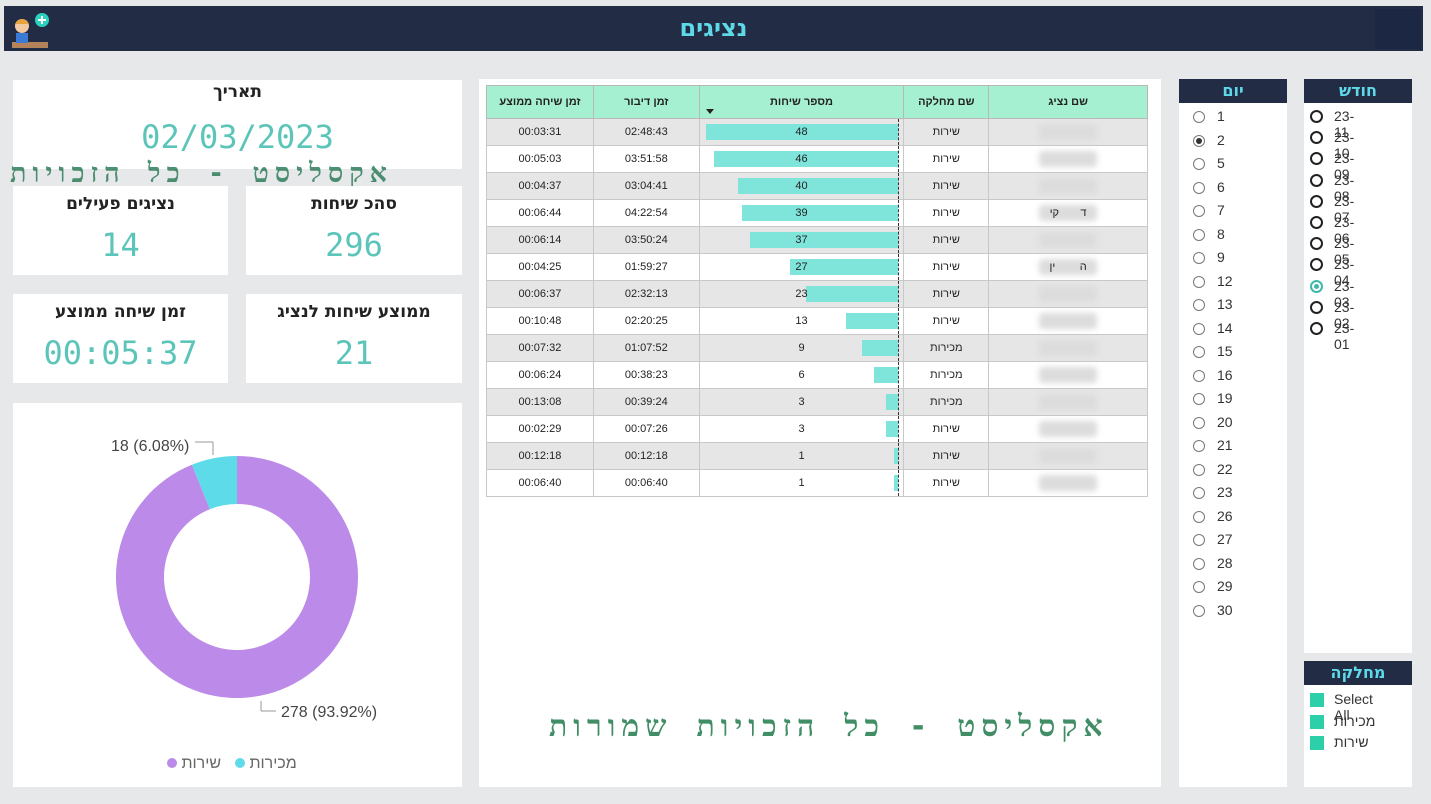  What do you see at coordinates (1225, 609) in the screenshot?
I see `day-option-label: 30` at bounding box center [1225, 609].